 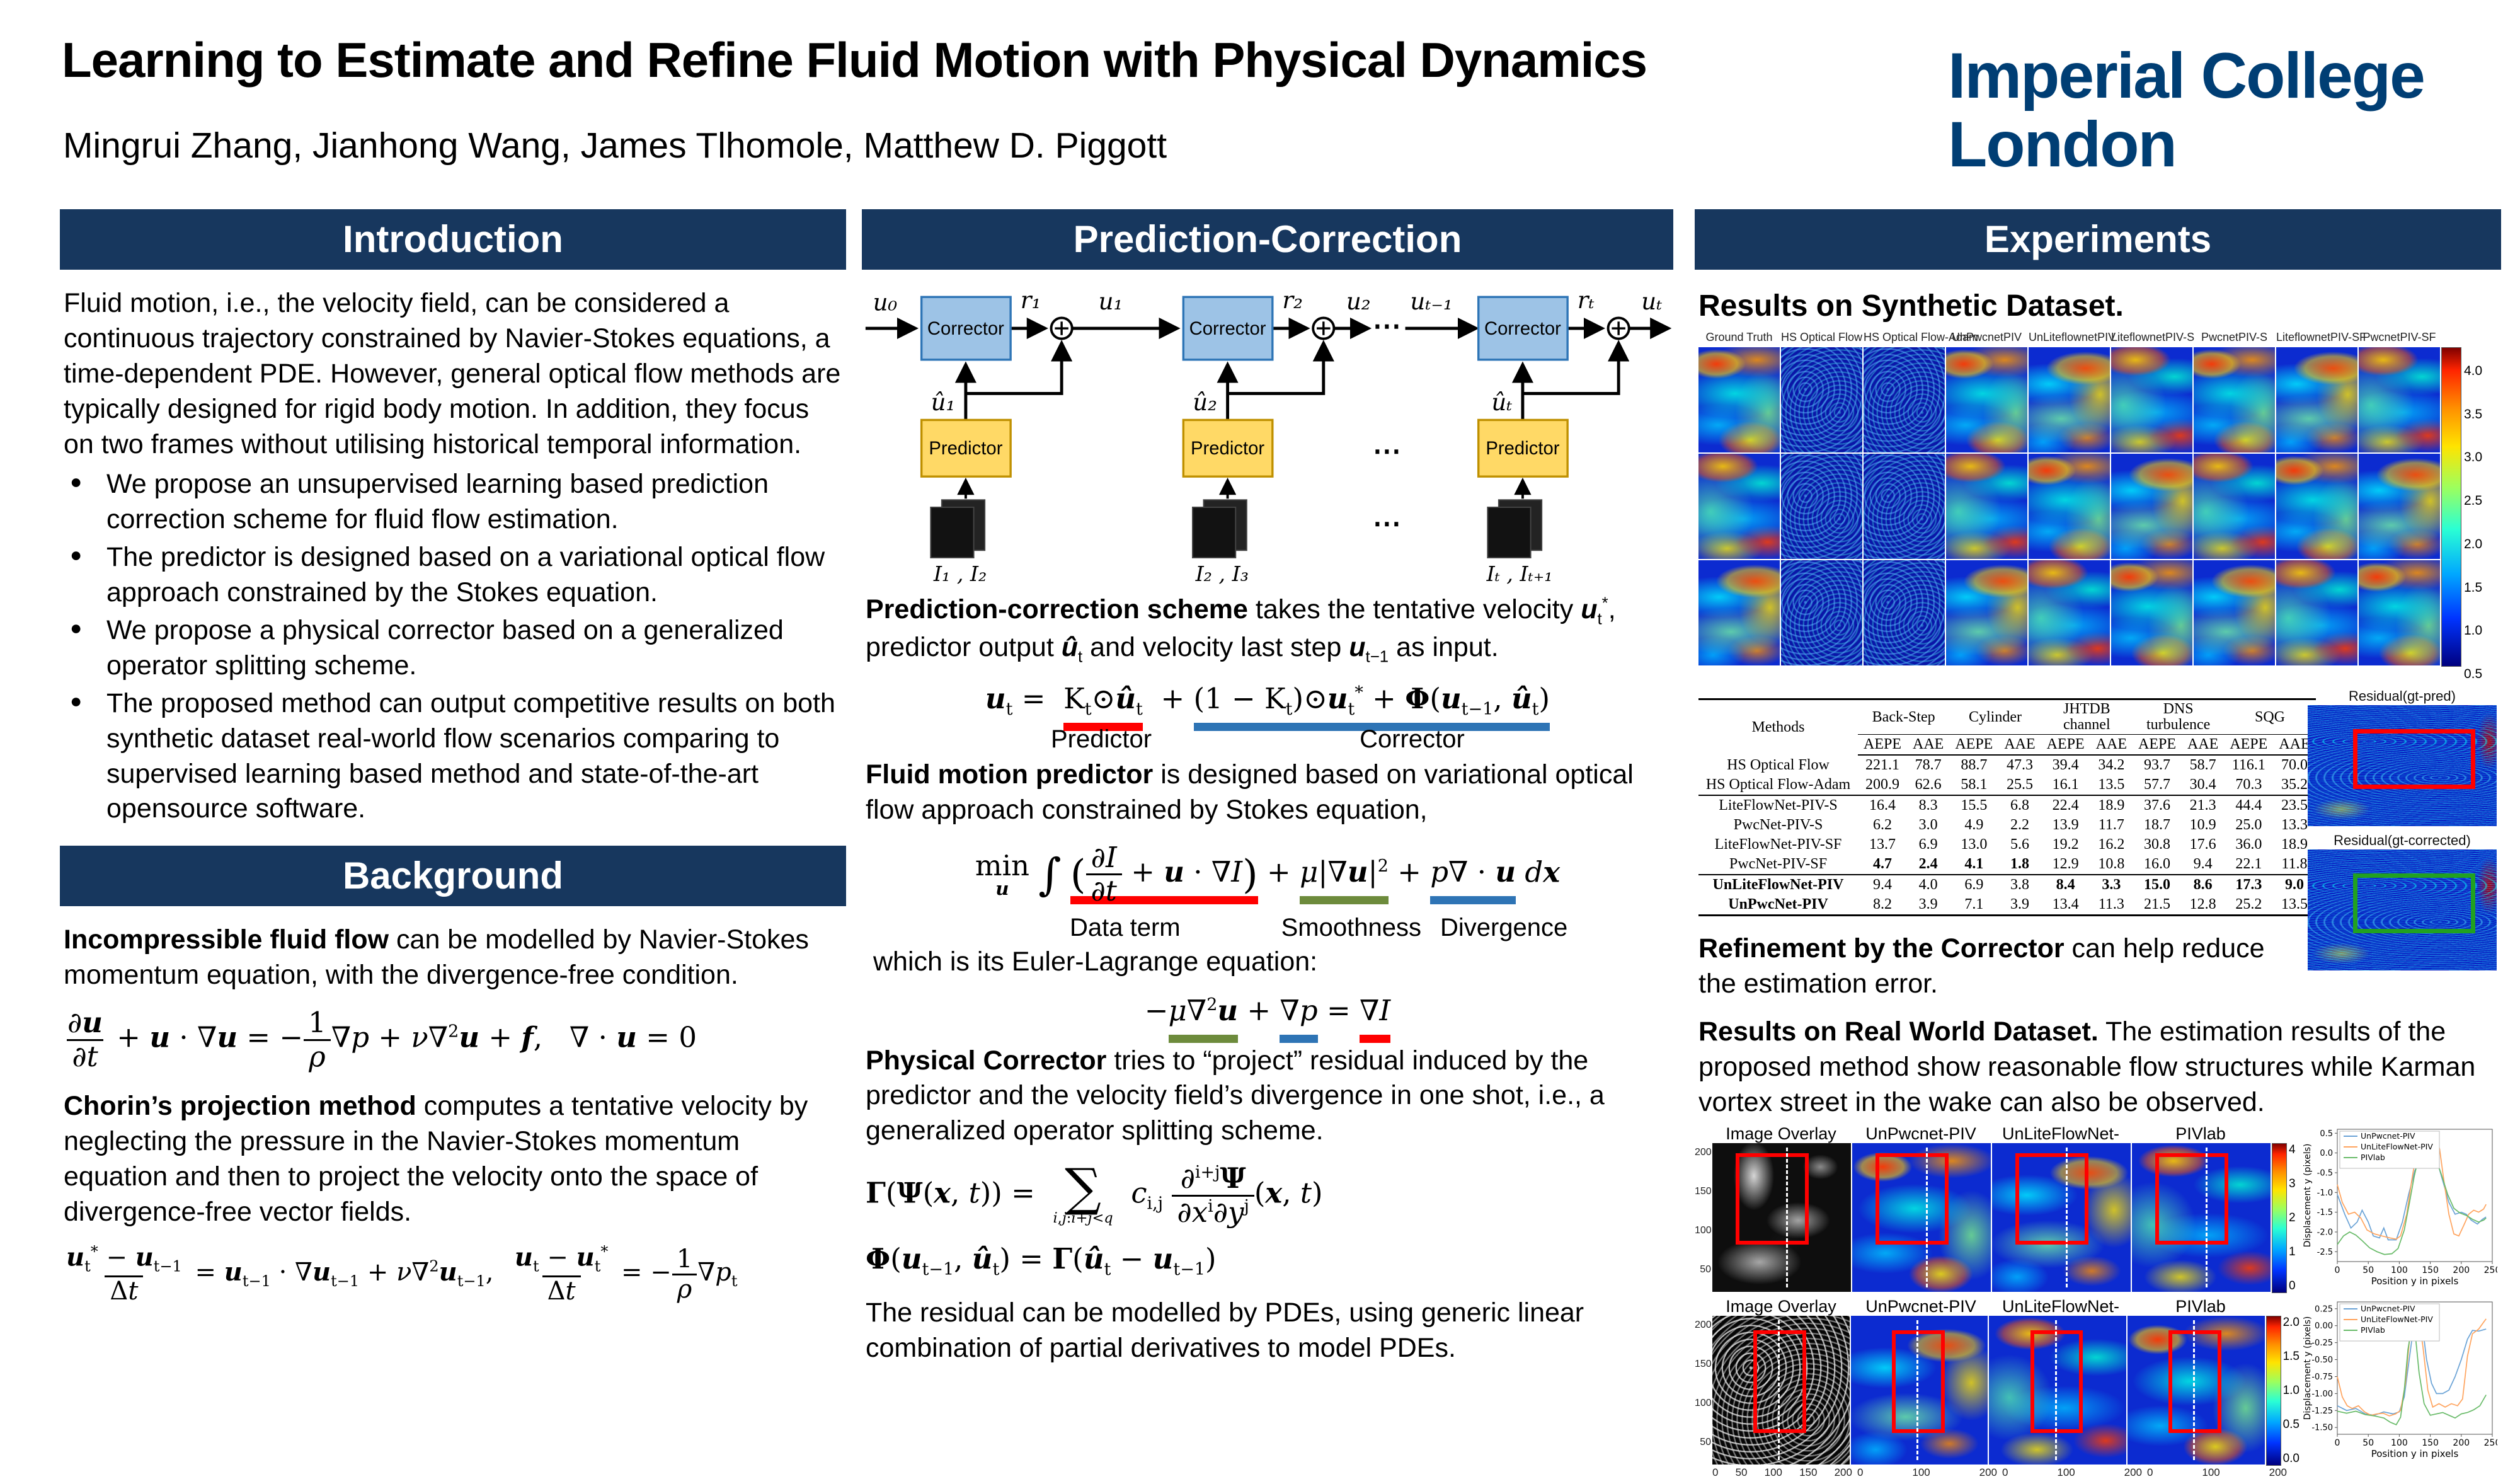 I want to click on r2-label: r₂, so click(x=1292, y=300).